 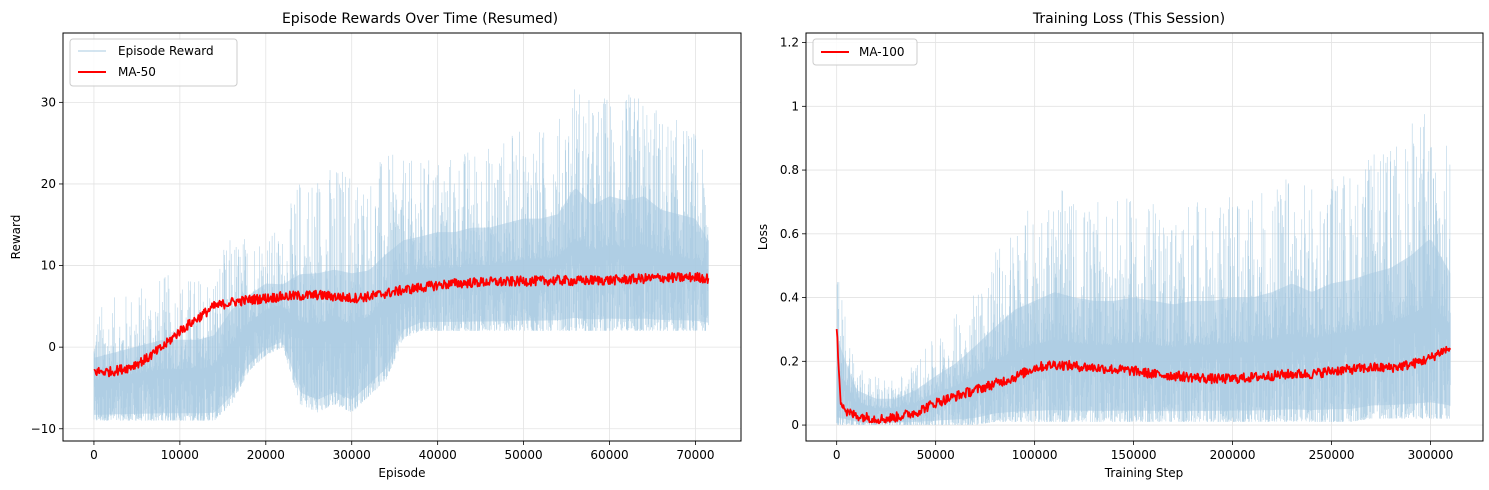 What do you see at coordinates (789, 298) in the screenshot?
I see `y-tick-label: 0.4` at bounding box center [789, 298].